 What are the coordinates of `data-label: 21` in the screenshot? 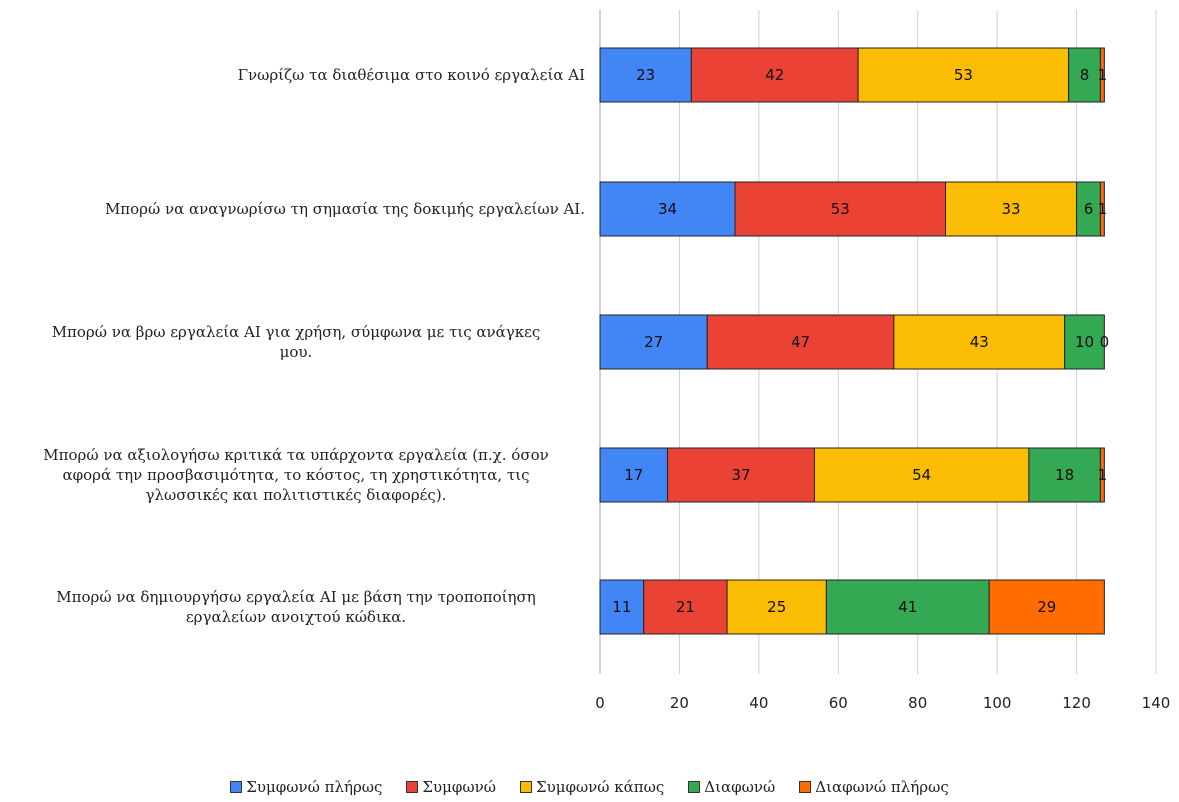 It's located at (685, 607).